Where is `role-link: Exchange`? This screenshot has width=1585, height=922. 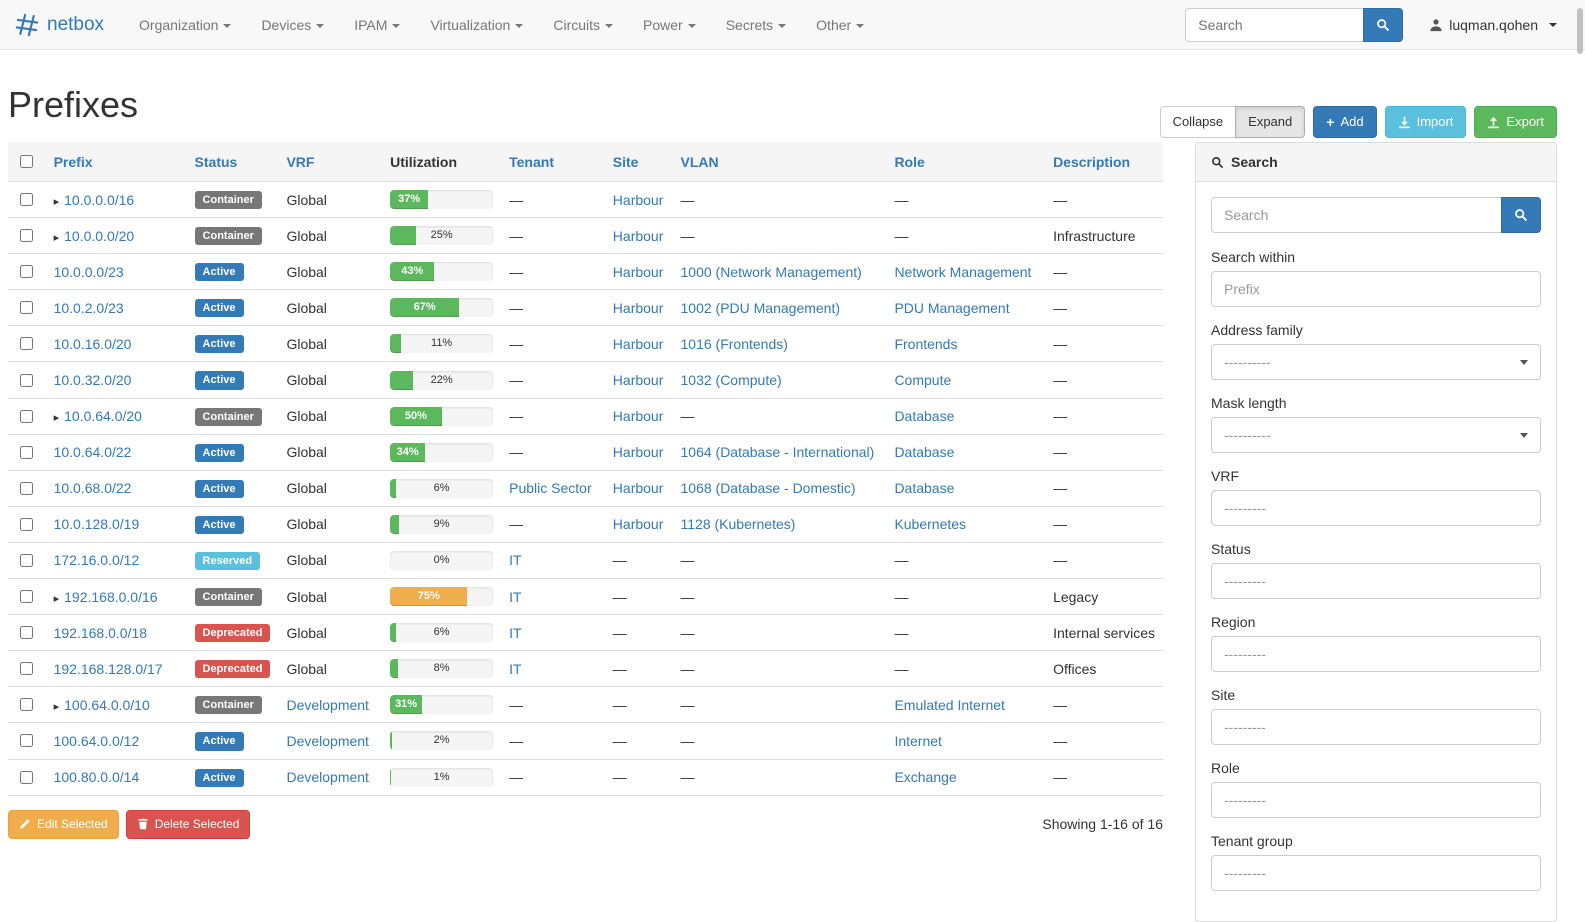 role-link: Exchange is located at coordinates (925, 777).